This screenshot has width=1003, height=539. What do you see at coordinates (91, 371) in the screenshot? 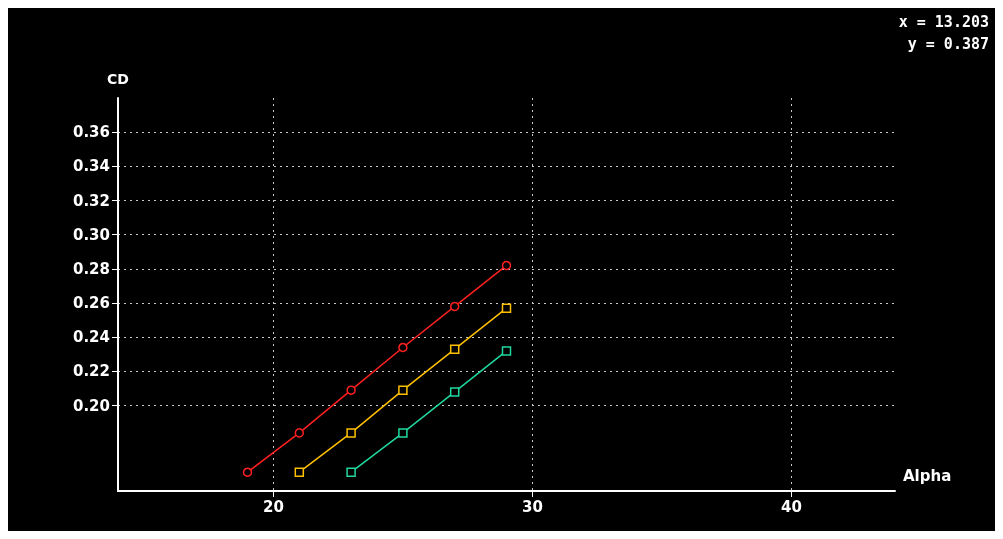
I see `y-tick-label: 0.22` at bounding box center [91, 371].